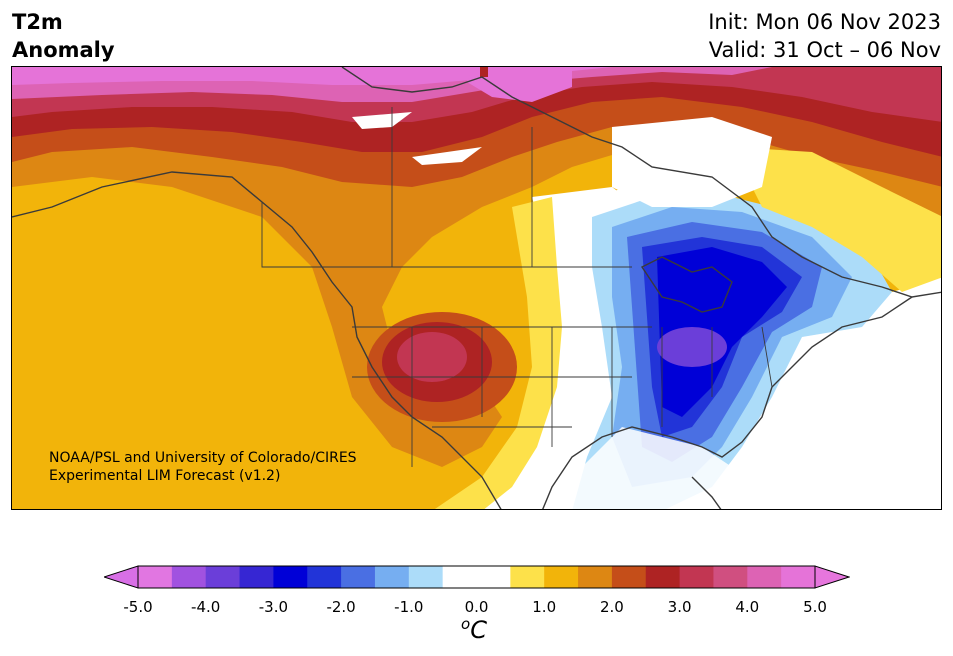  Describe the element at coordinates (856, 408) in the screenshot. I see `atlantic-neutral` at that location.